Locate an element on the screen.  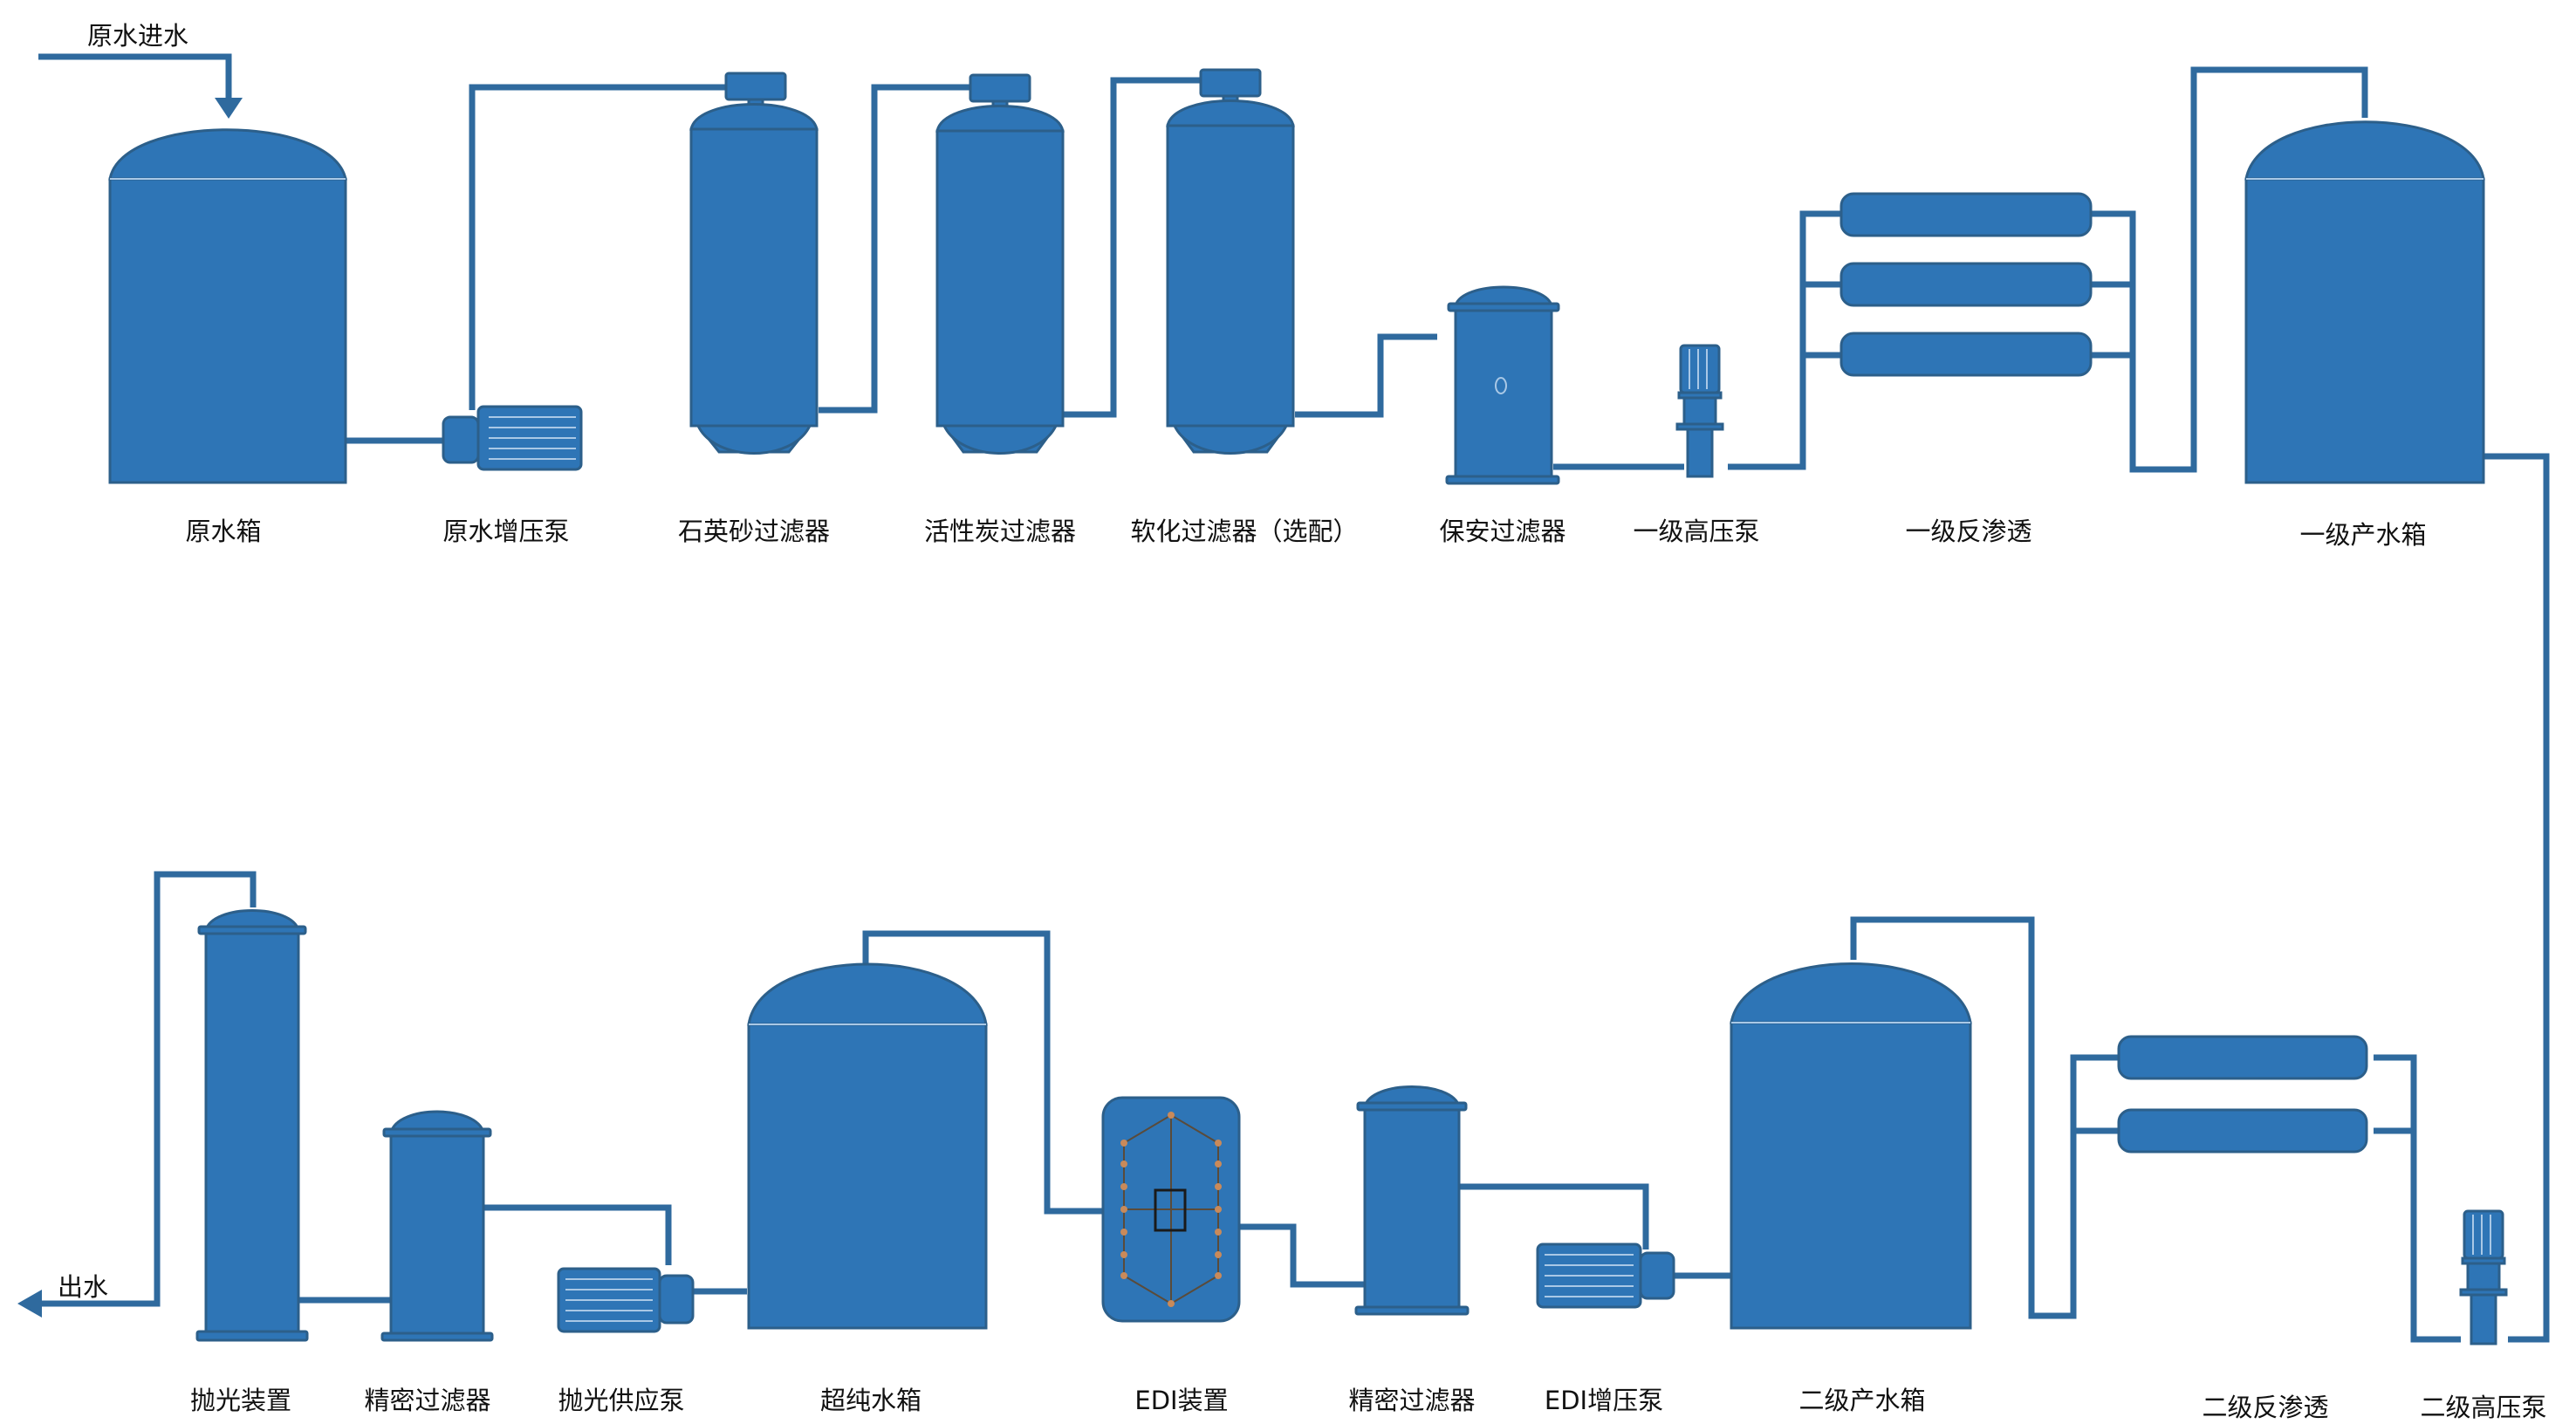
edi-booster-pump is located at coordinates (1605, 1276).